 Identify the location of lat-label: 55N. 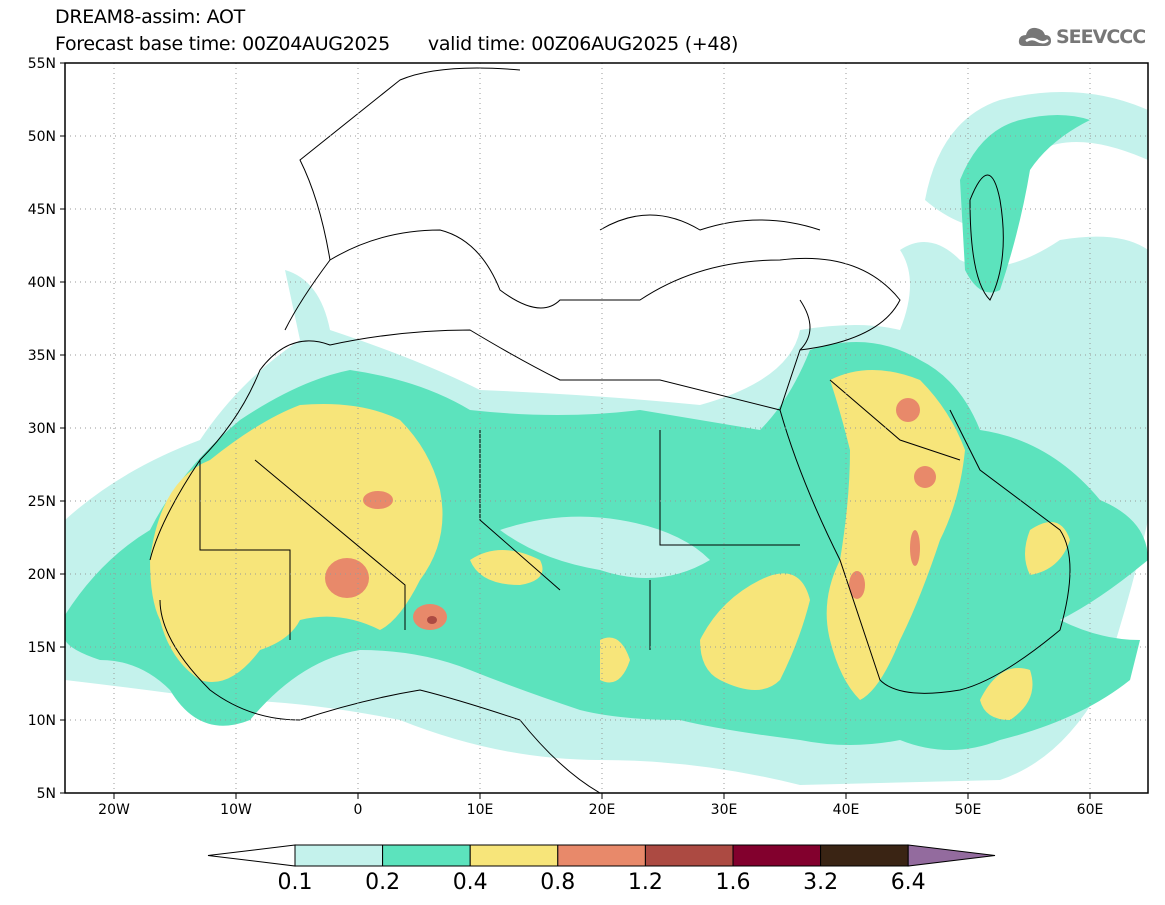
(42, 64).